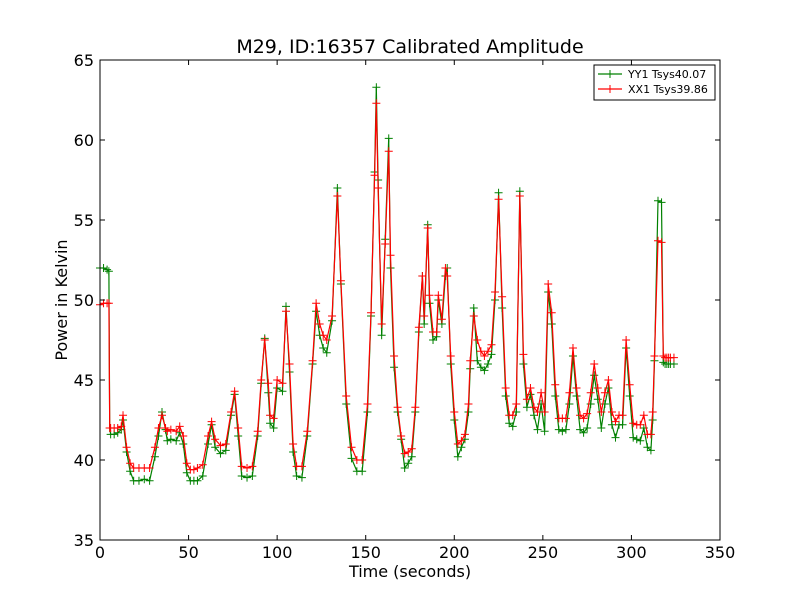  Describe the element at coordinates (631, 552) in the screenshot. I see `x-tick-label: 300` at that location.